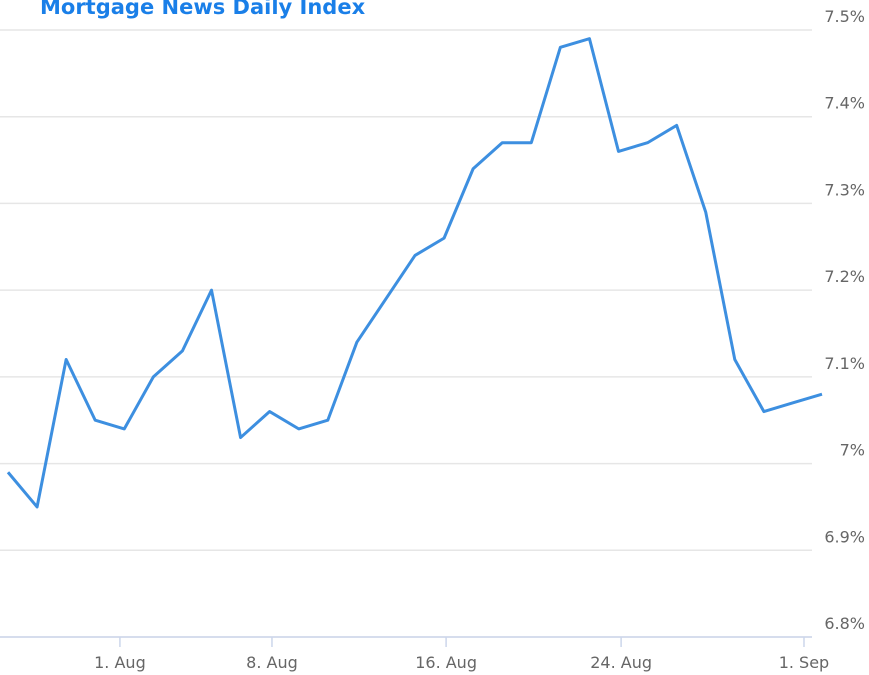 The height and width of the screenshot is (675, 869). Describe the element at coordinates (844, 363) in the screenshot. I see `y-tick-label: 7.1%` at that location.